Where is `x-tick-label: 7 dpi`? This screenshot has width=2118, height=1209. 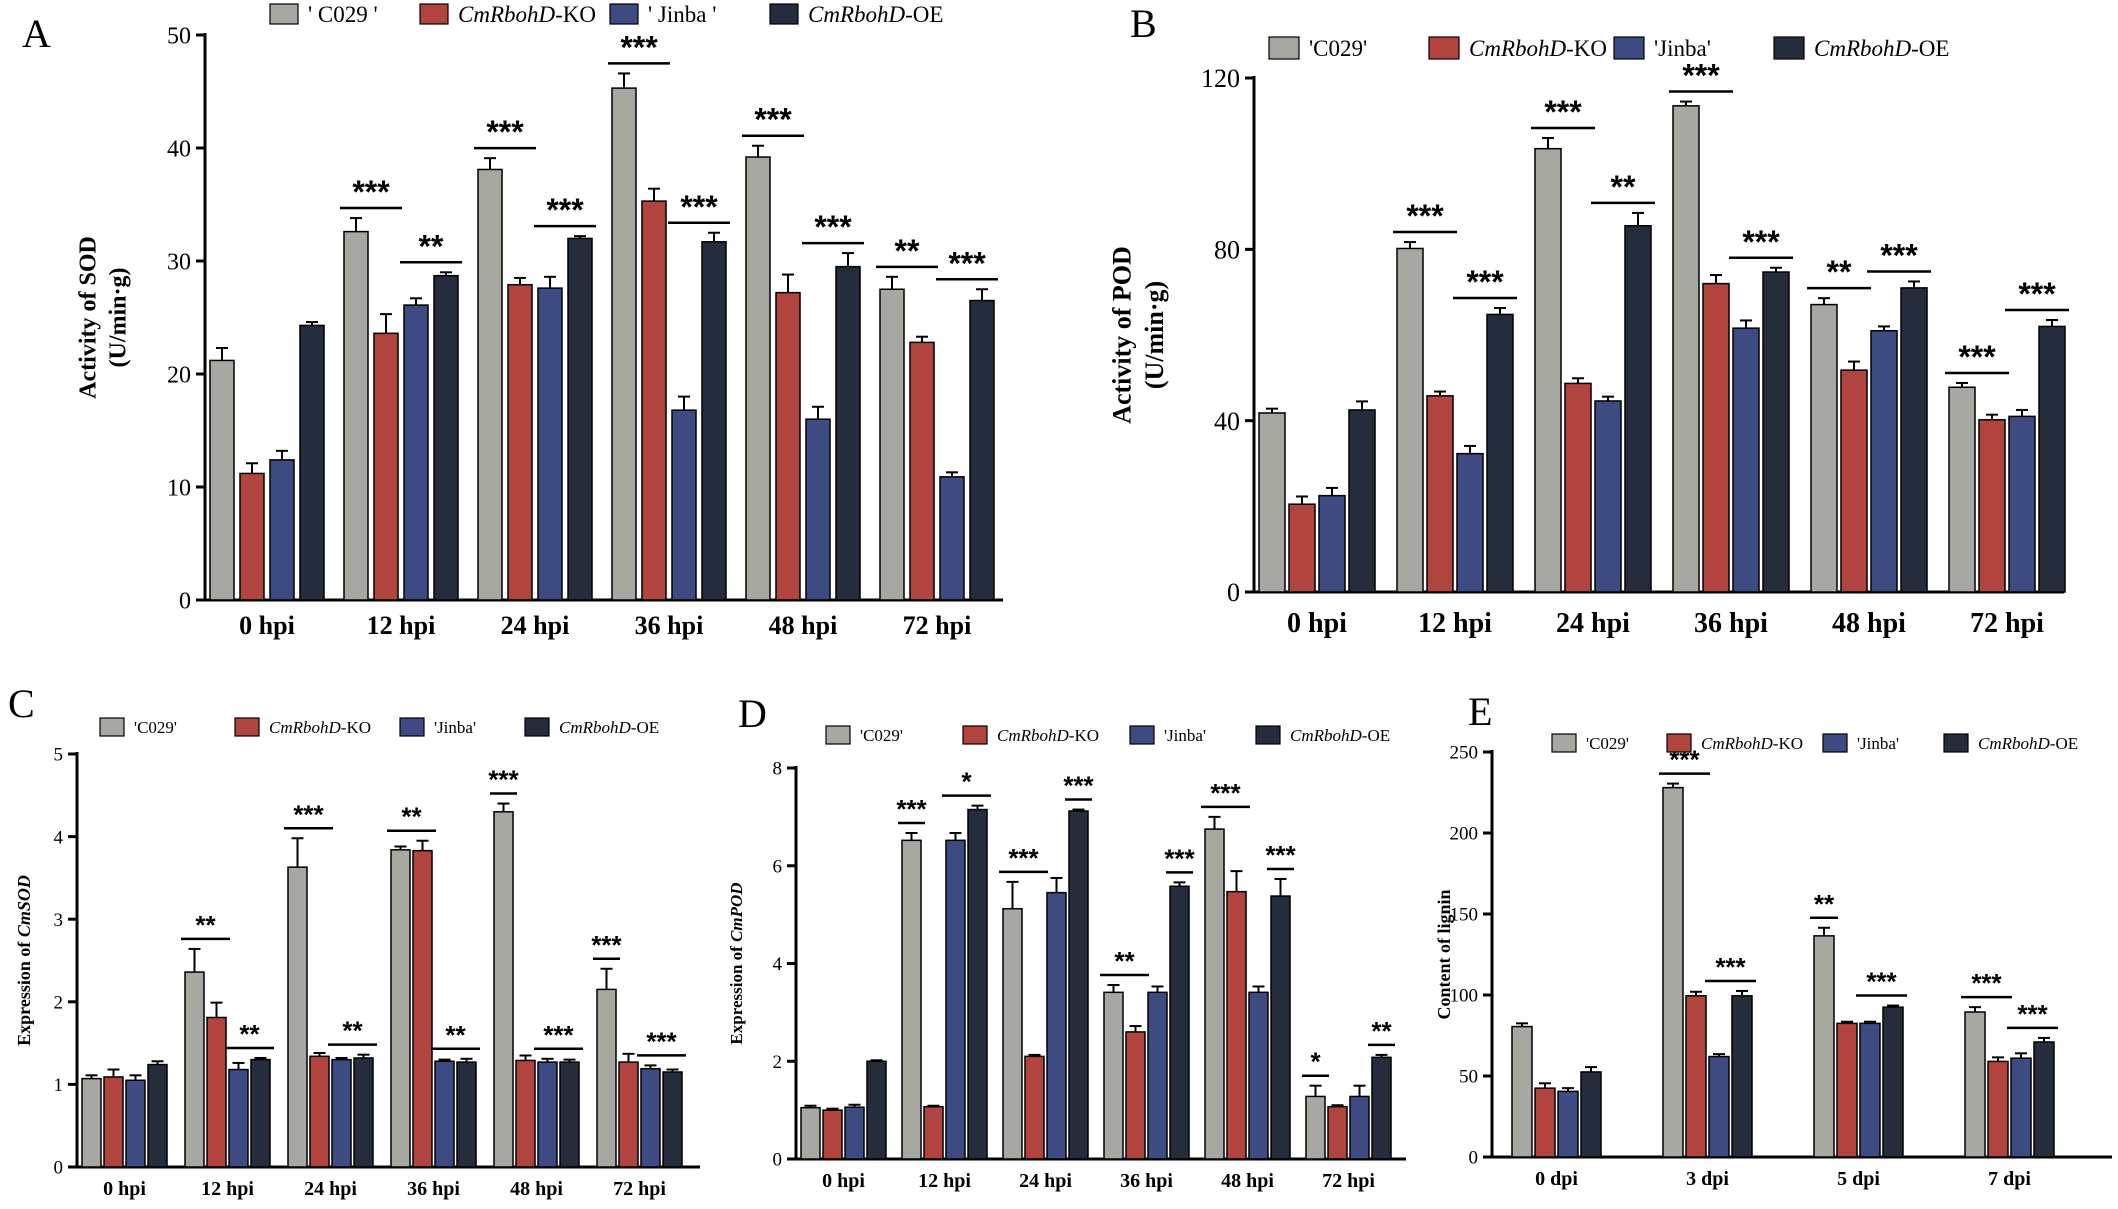 x-tick-label: 7 dpi is located at coordinates (2009, 1179).